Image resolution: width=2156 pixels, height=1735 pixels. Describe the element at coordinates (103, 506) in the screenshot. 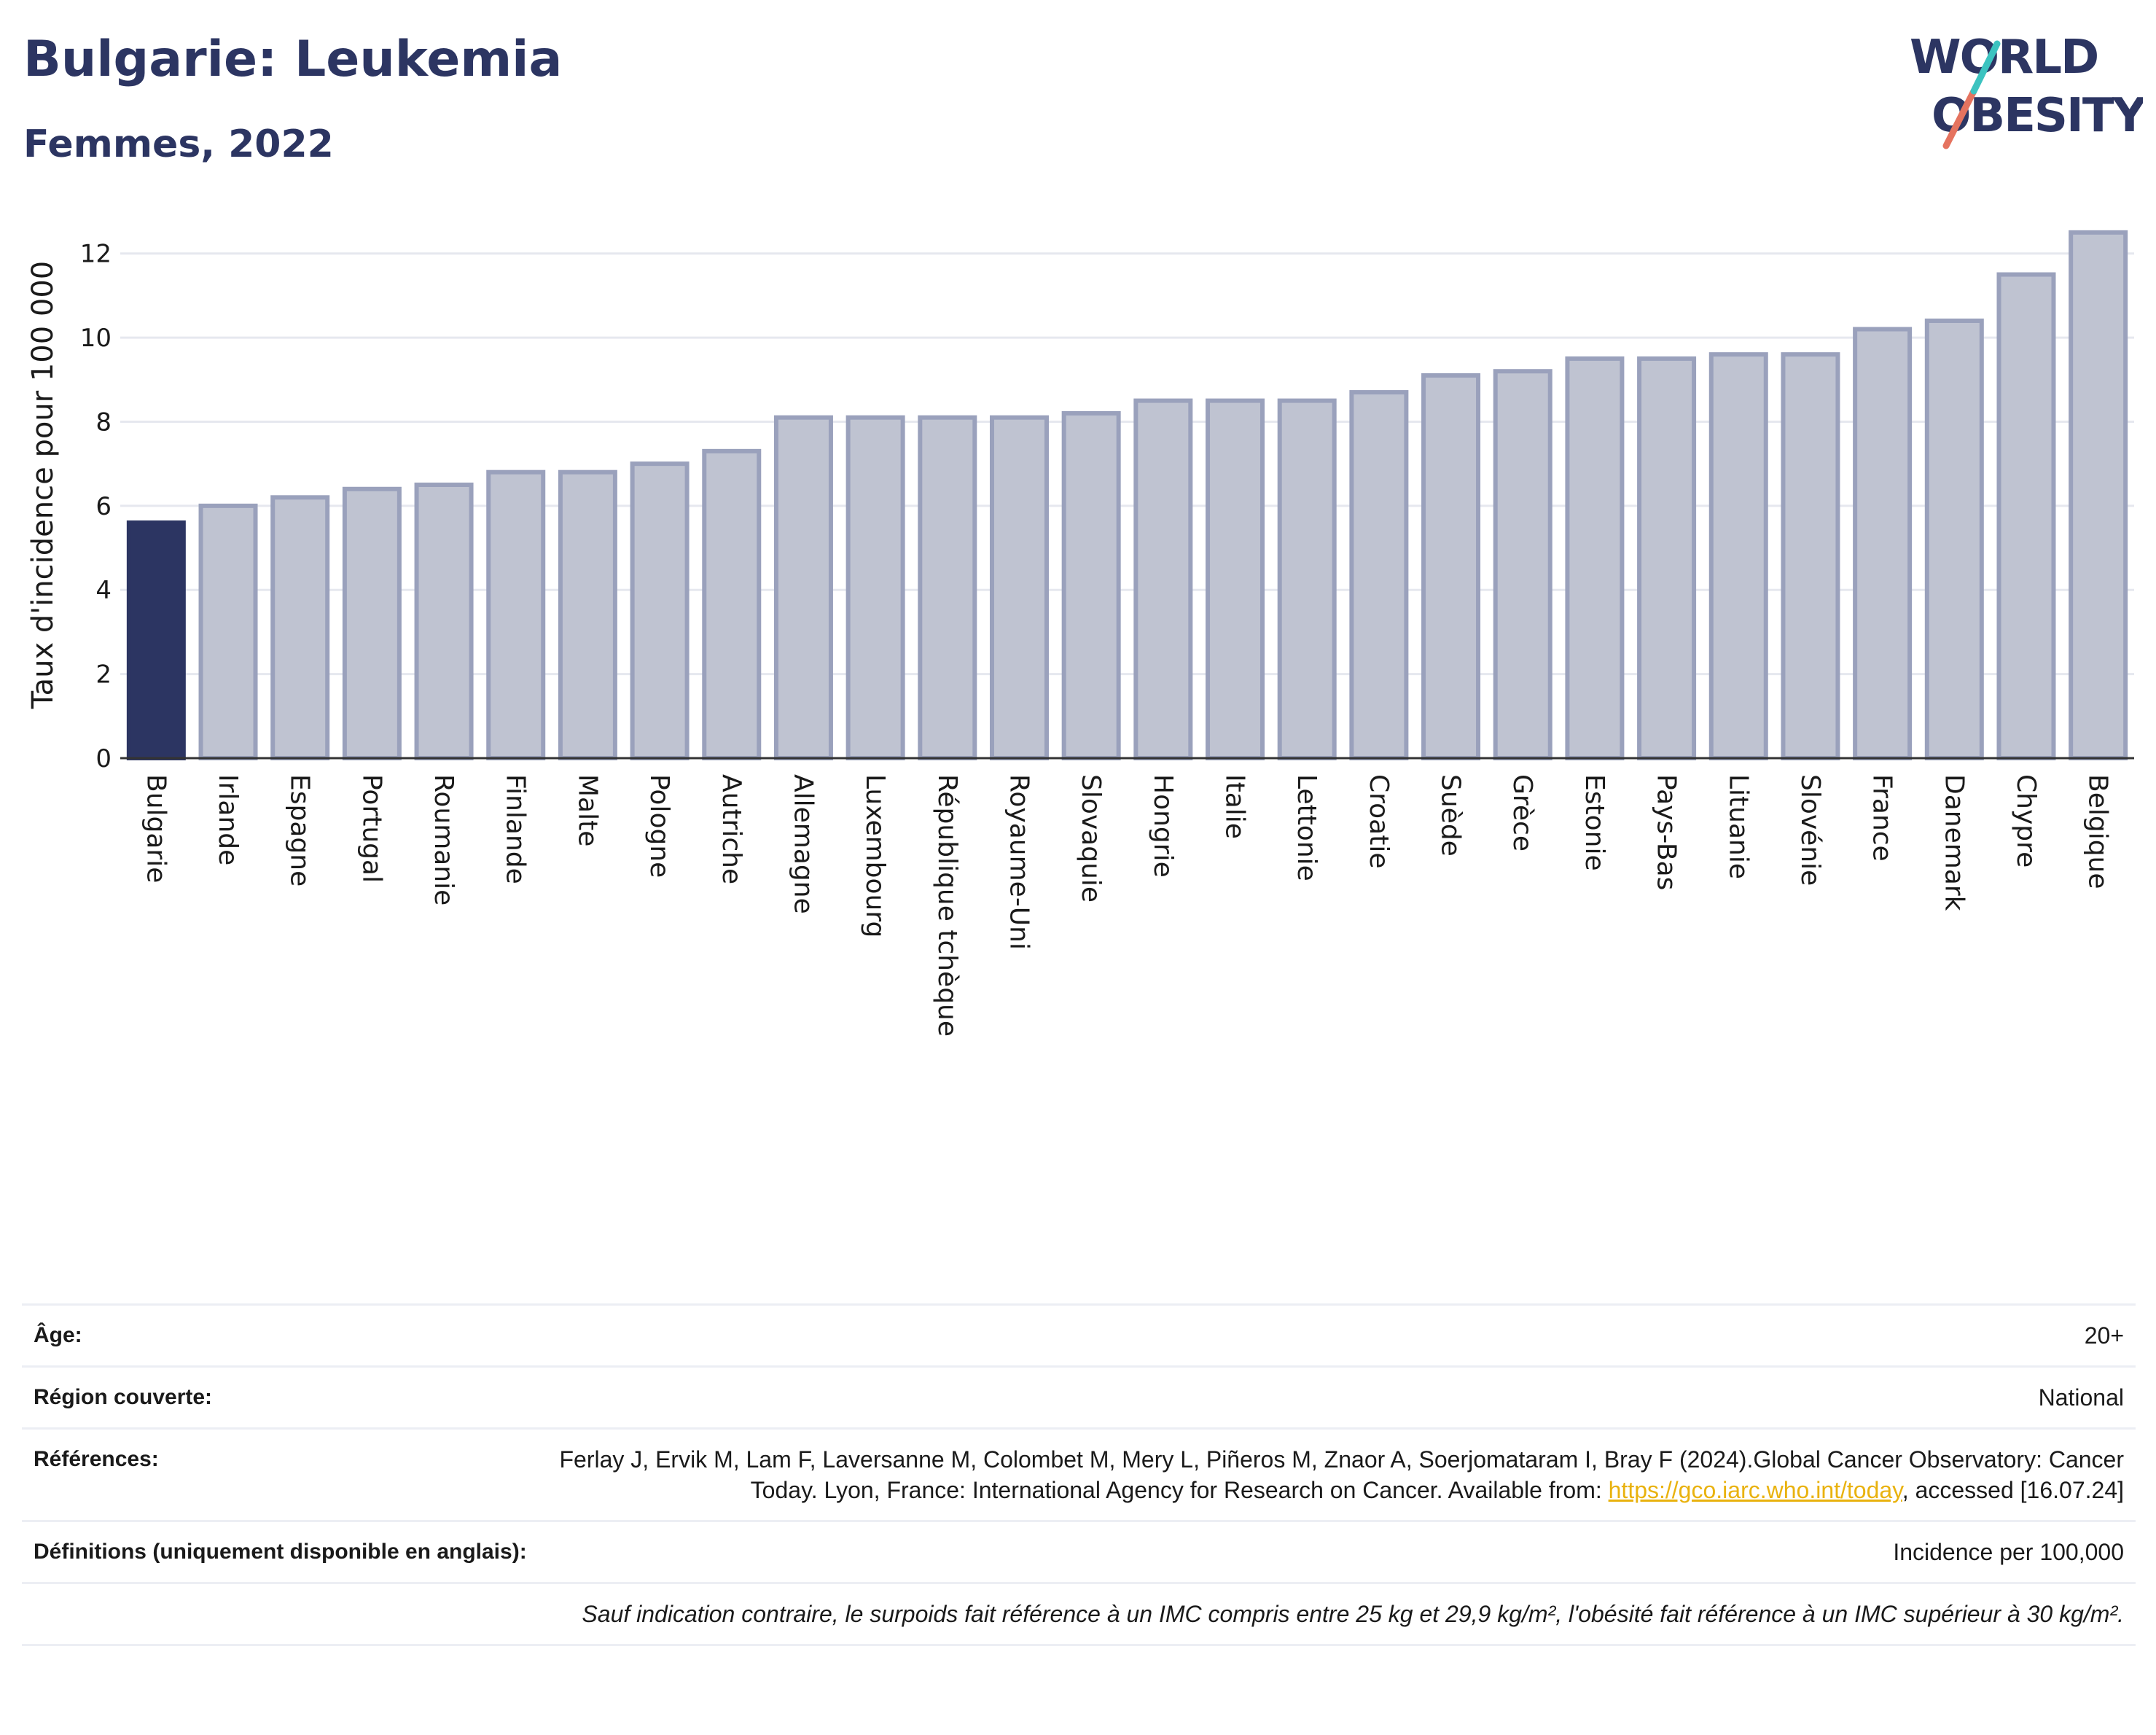

I see `y-tick-label: 6` at that location.